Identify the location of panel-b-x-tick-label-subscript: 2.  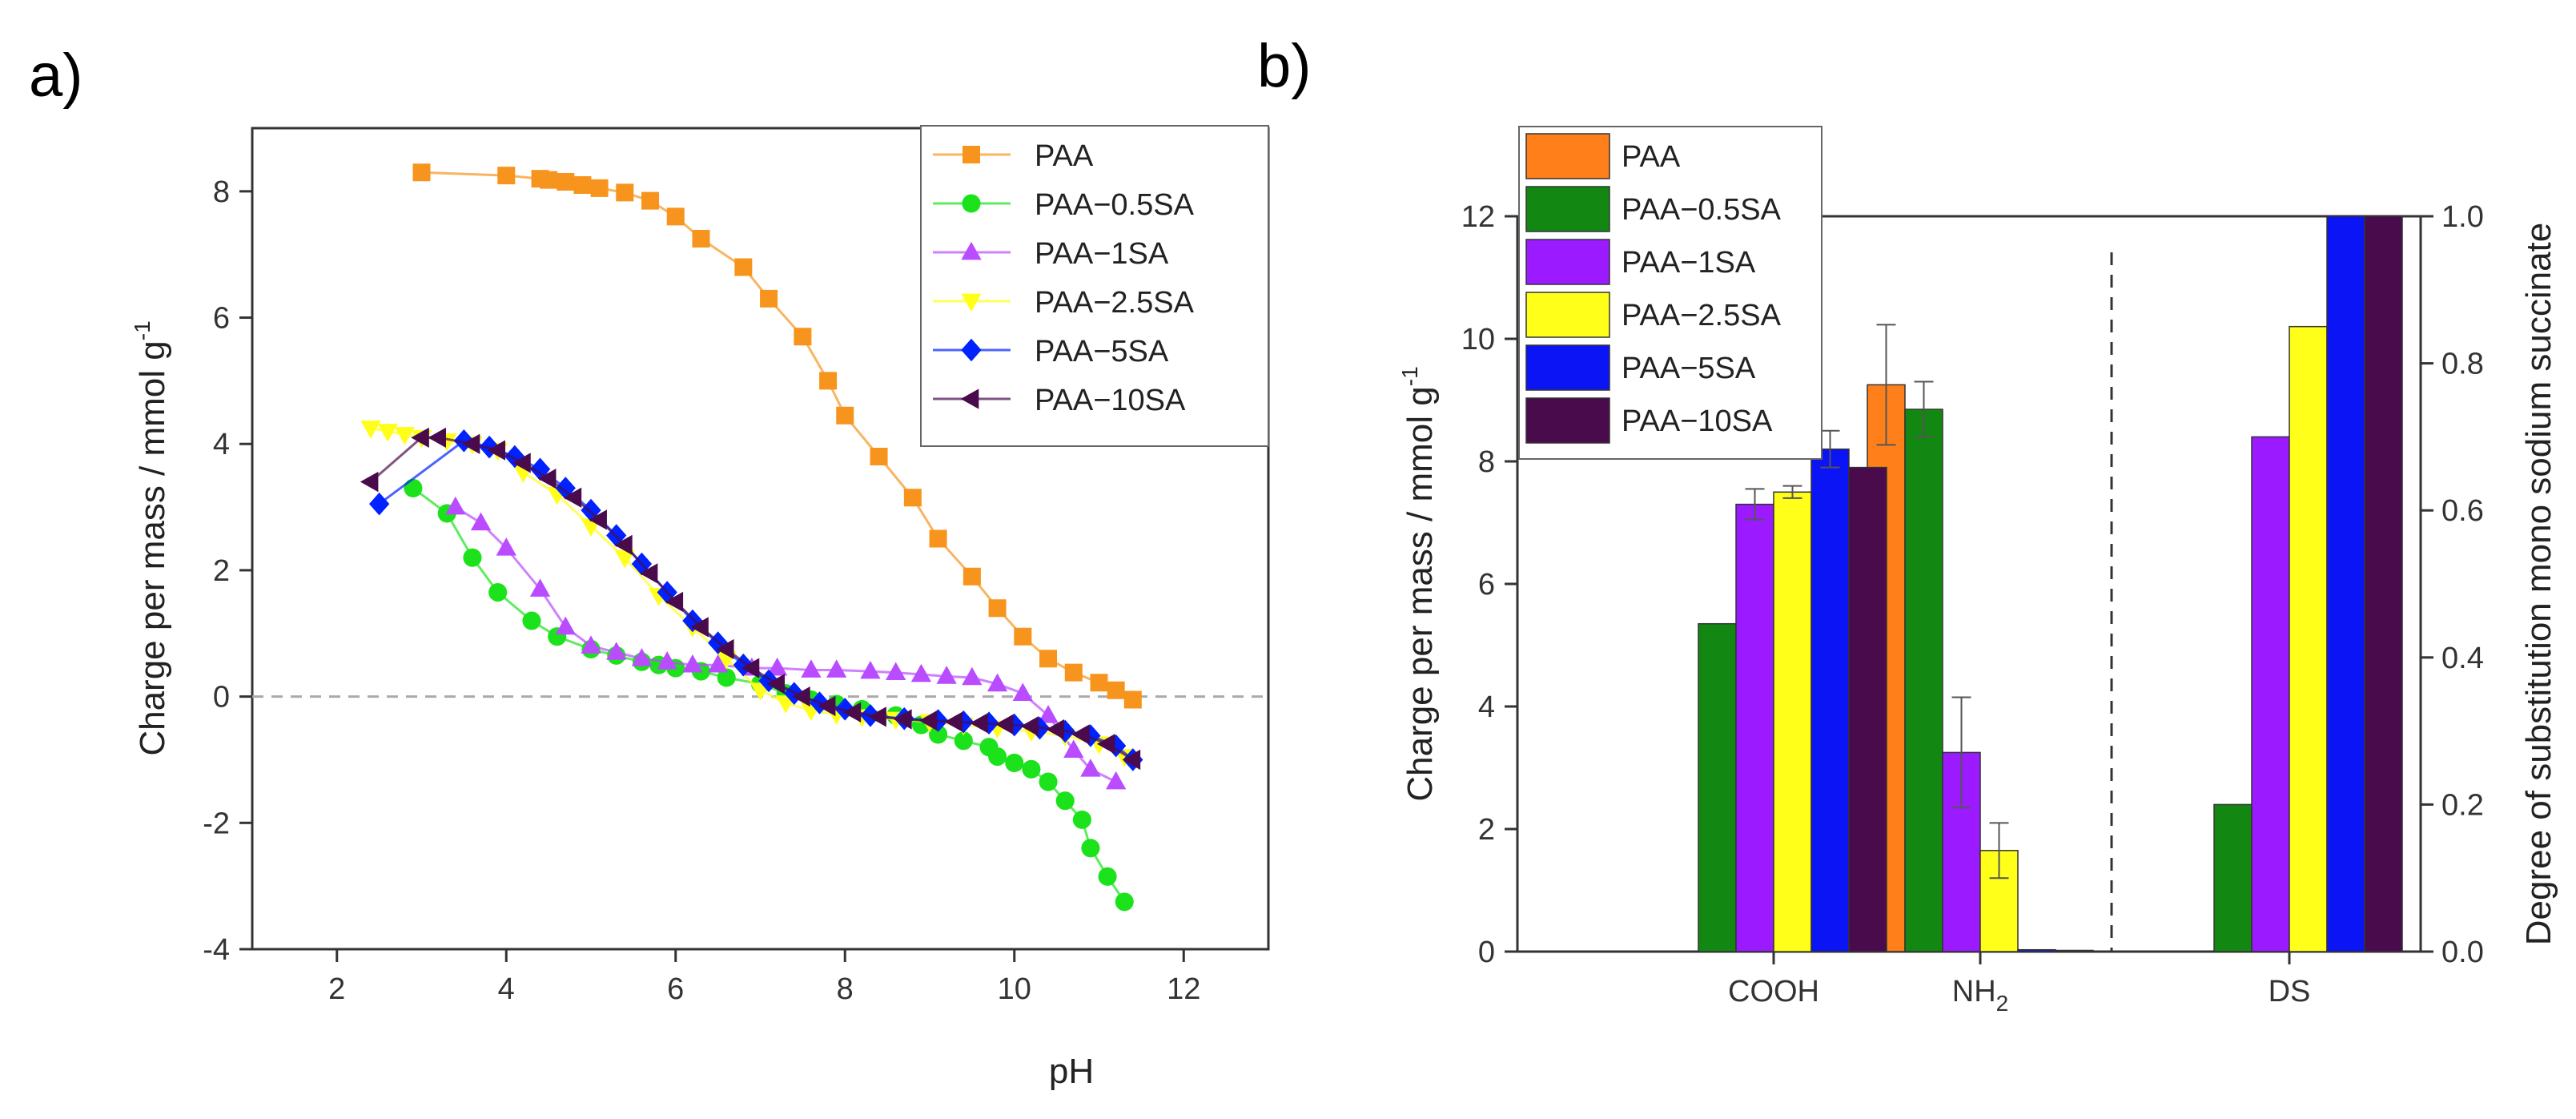
(2002, 1003).